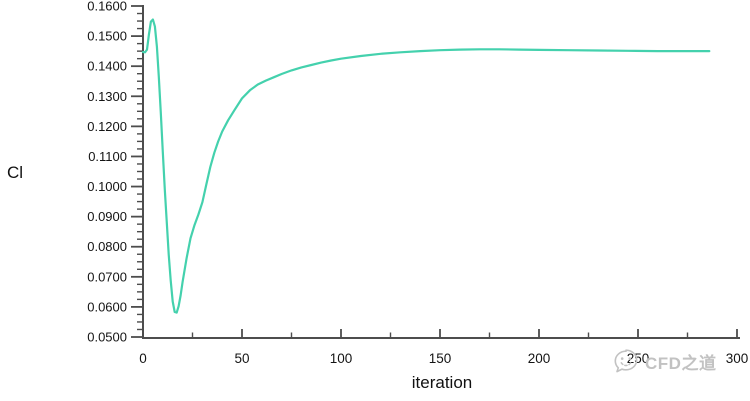 This screenshot has height=401, width=750. What do you see at coordinates (107, 156) in the screenshot?
I see `y-tick-label: 0.1100` at bounding box center [107, 156].